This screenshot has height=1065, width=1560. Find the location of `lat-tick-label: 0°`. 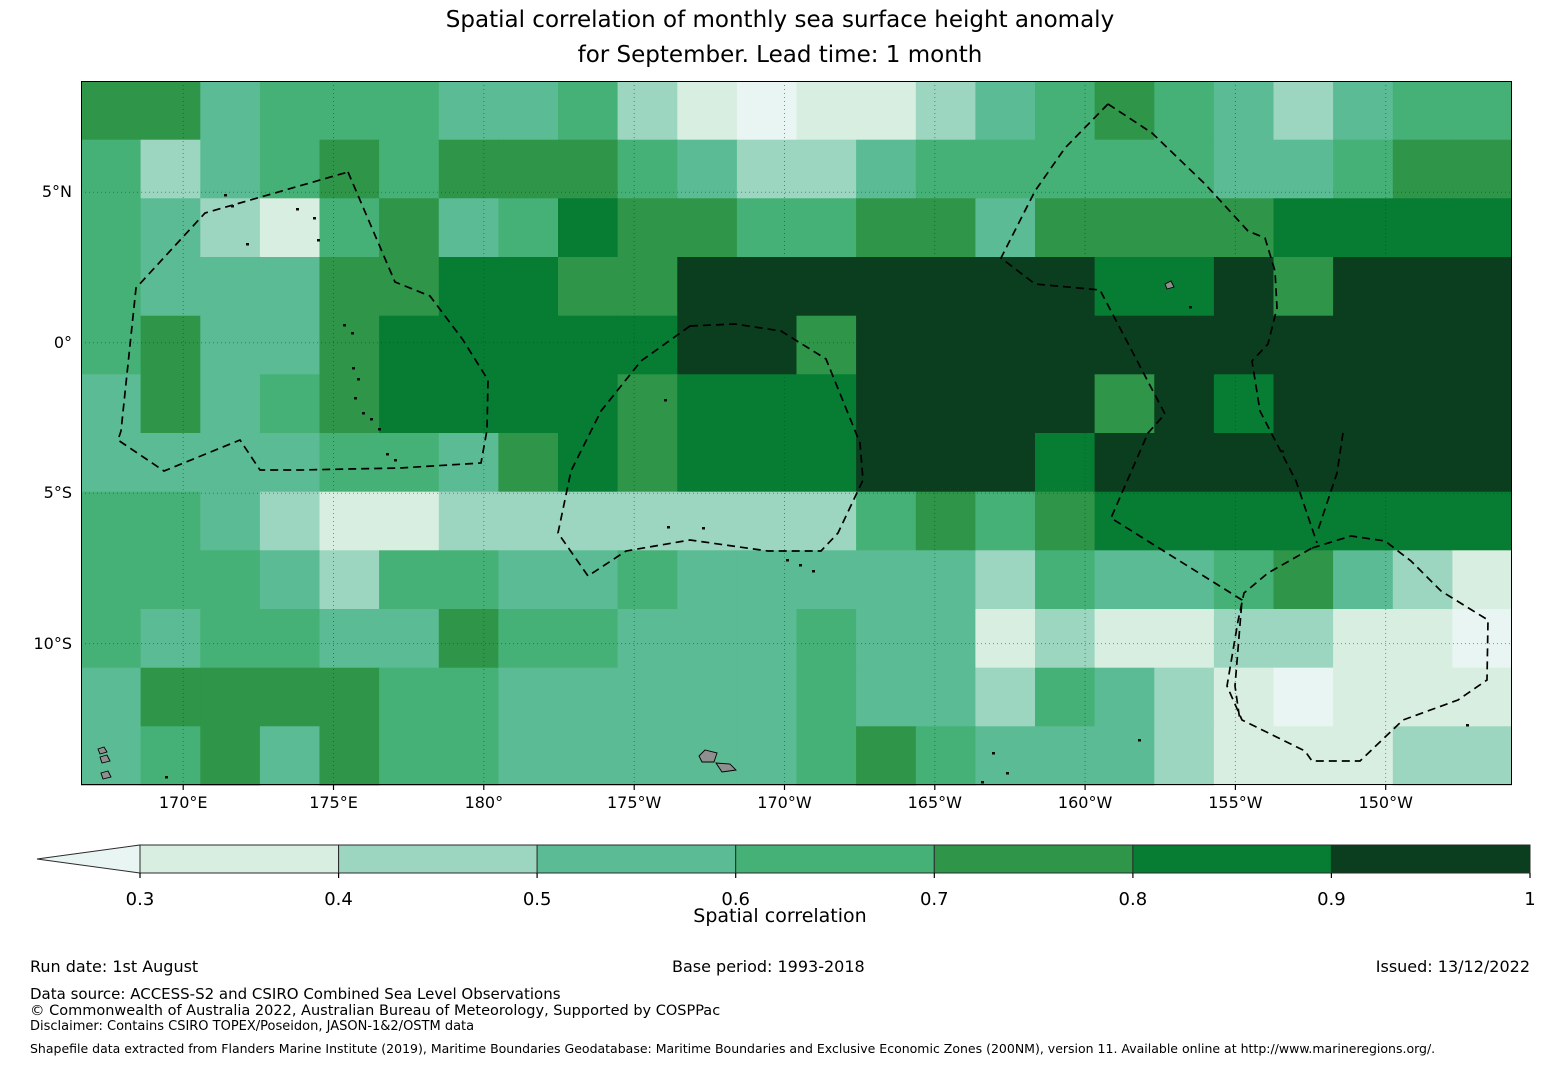

lat-tick-label: 0° is located at coordinates (62, 342).